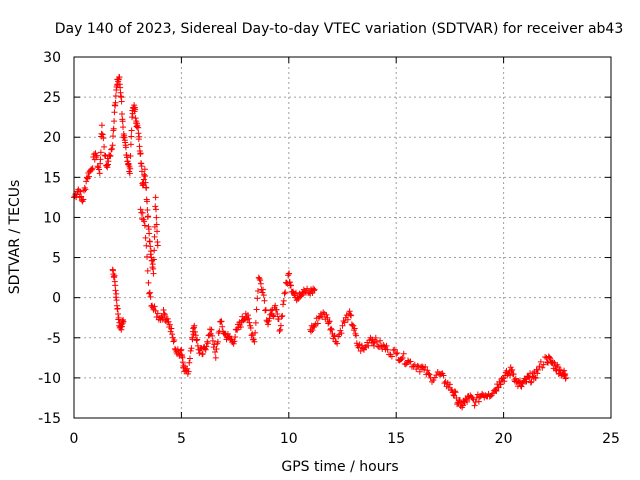 The height and width of the screenshot is (480, 640). What do you see at coordinates (289, 439) in the screenshot?
I see `x-tick-label: 10` at bounding box center [289, 439].